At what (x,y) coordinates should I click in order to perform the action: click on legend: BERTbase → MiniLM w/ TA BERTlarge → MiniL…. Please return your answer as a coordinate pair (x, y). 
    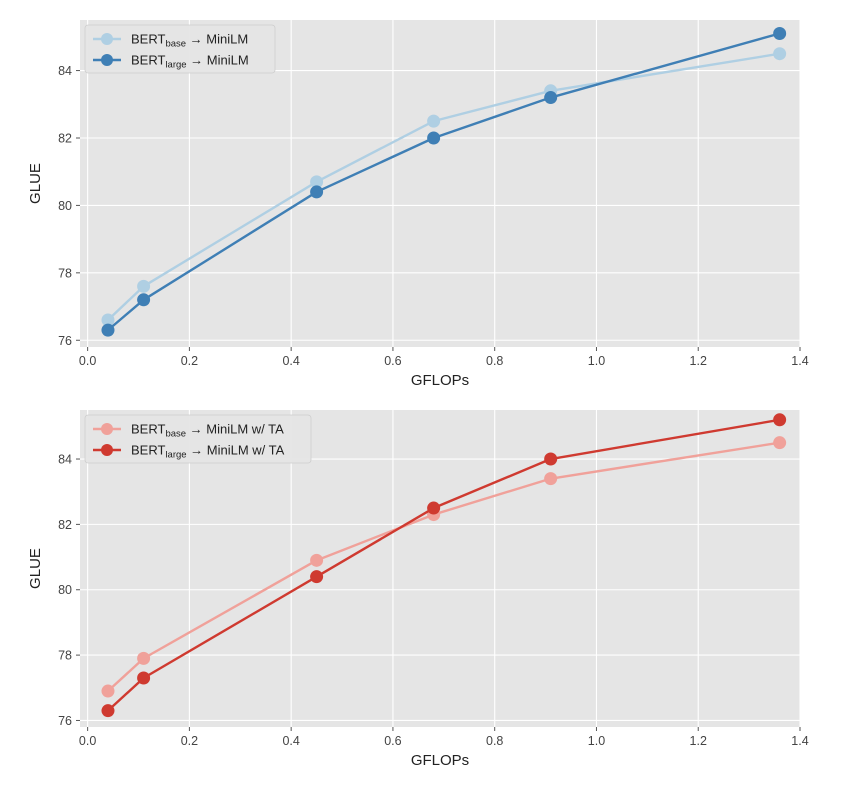
    Looking at the image, I should click on (198, 439).